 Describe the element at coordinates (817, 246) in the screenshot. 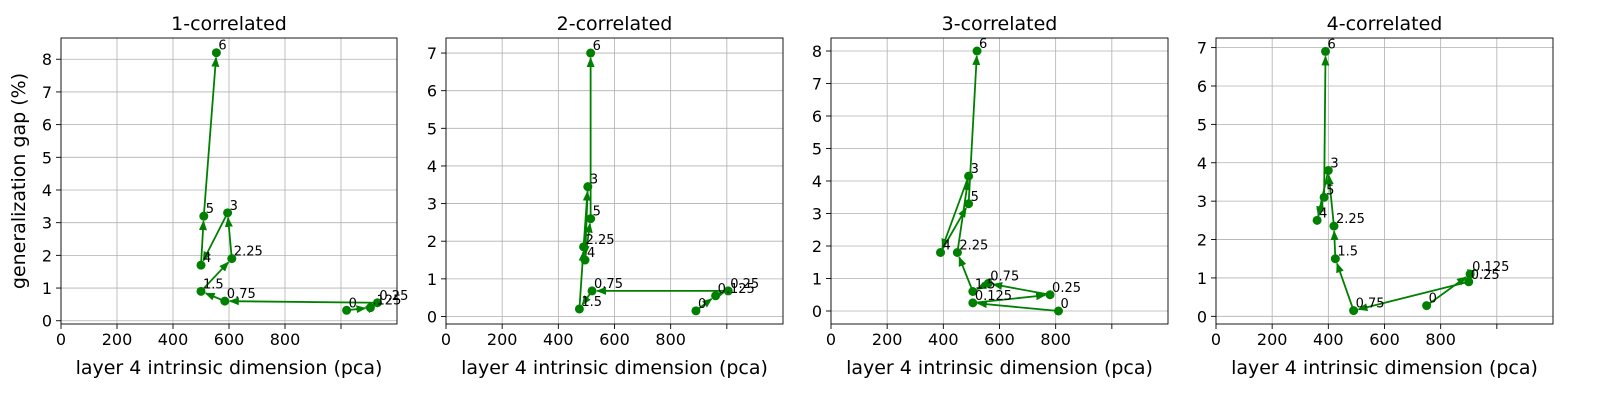

I see `y-tick-label: 2` at that location.